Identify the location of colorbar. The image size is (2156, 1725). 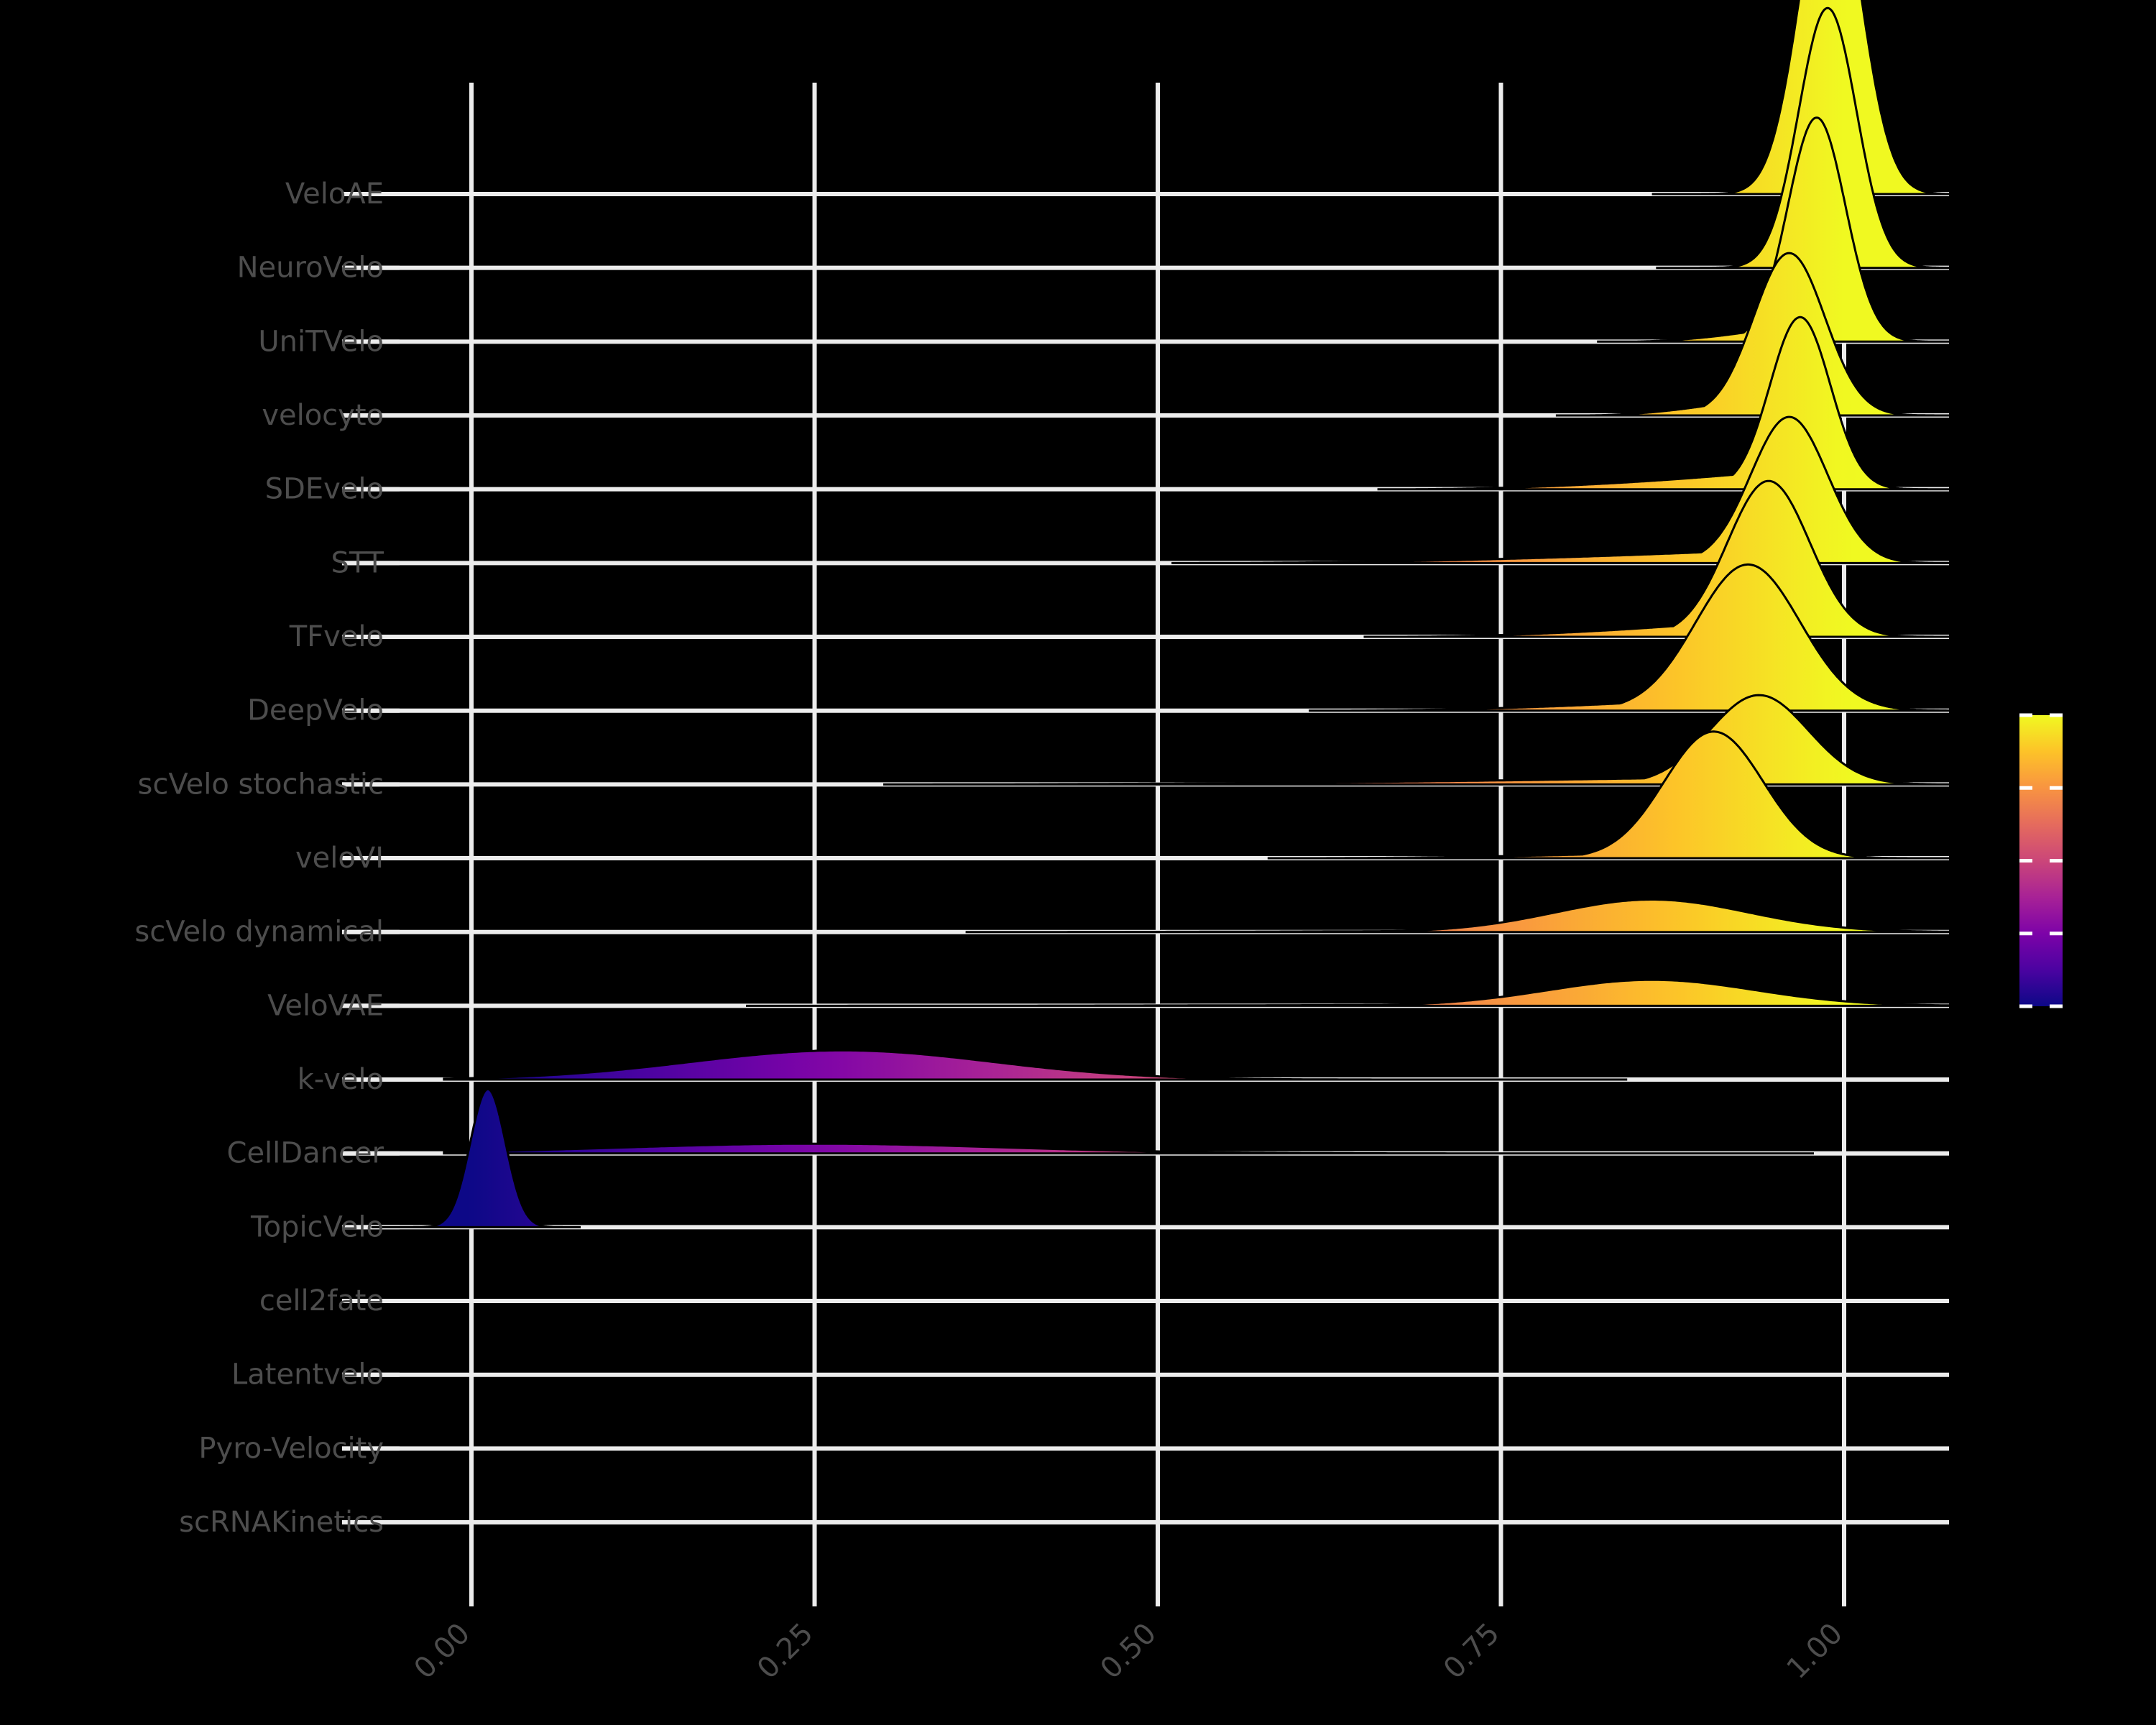
(2041, 860).